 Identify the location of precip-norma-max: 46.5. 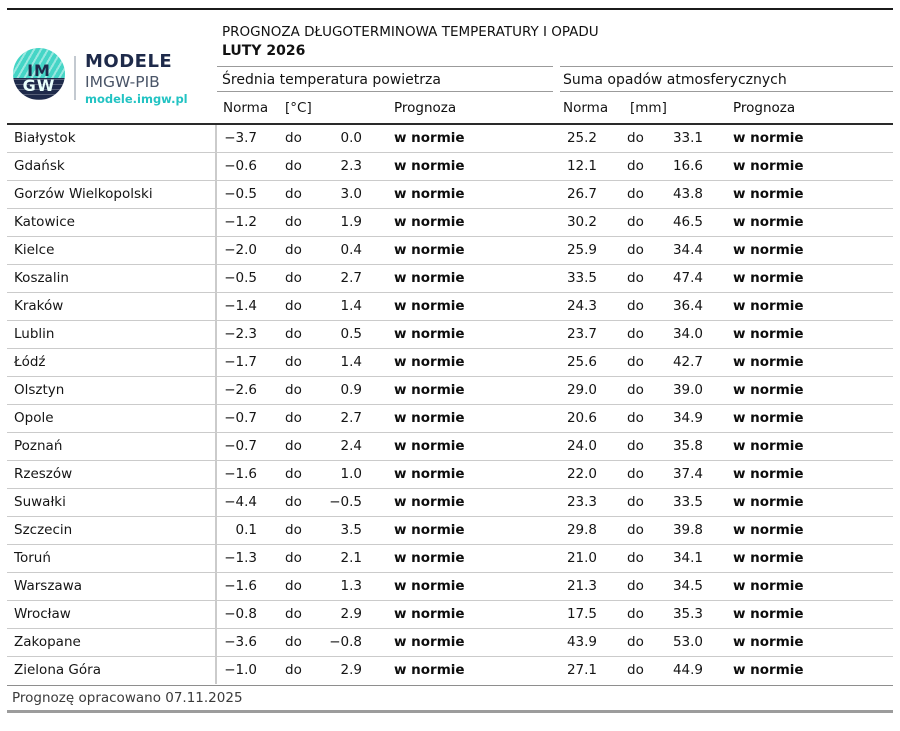
(687, 222).